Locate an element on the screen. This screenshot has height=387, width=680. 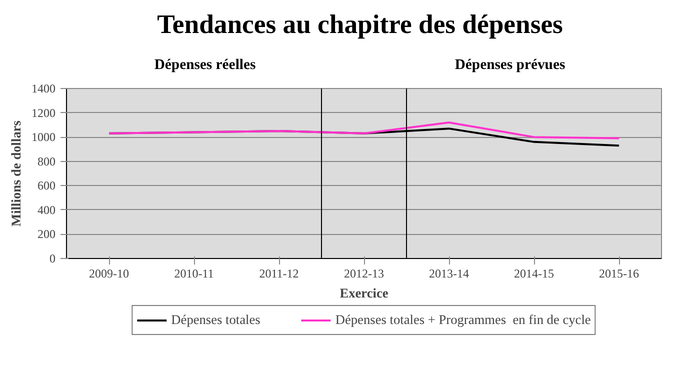
x-tick-label: 2011-12 is located at coordinates (279, 273).